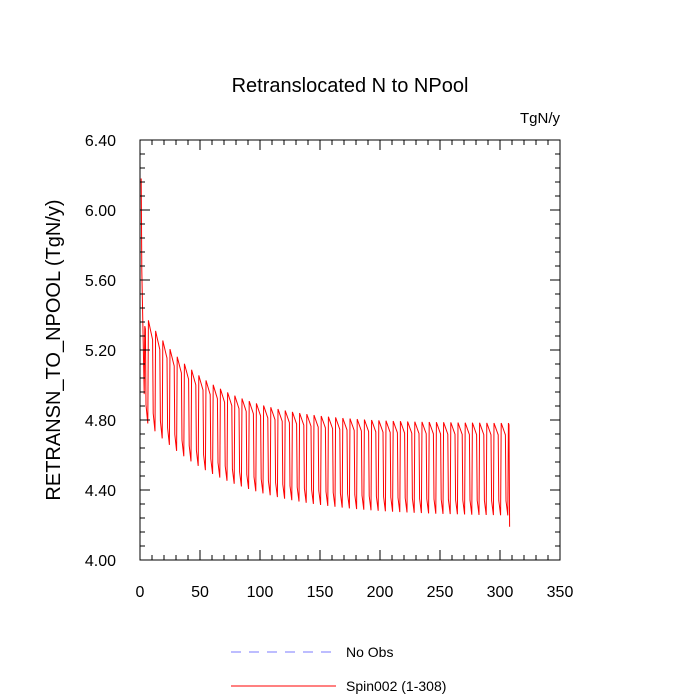  I want to click on y-tick-label: 5.20, so click(100, 351).